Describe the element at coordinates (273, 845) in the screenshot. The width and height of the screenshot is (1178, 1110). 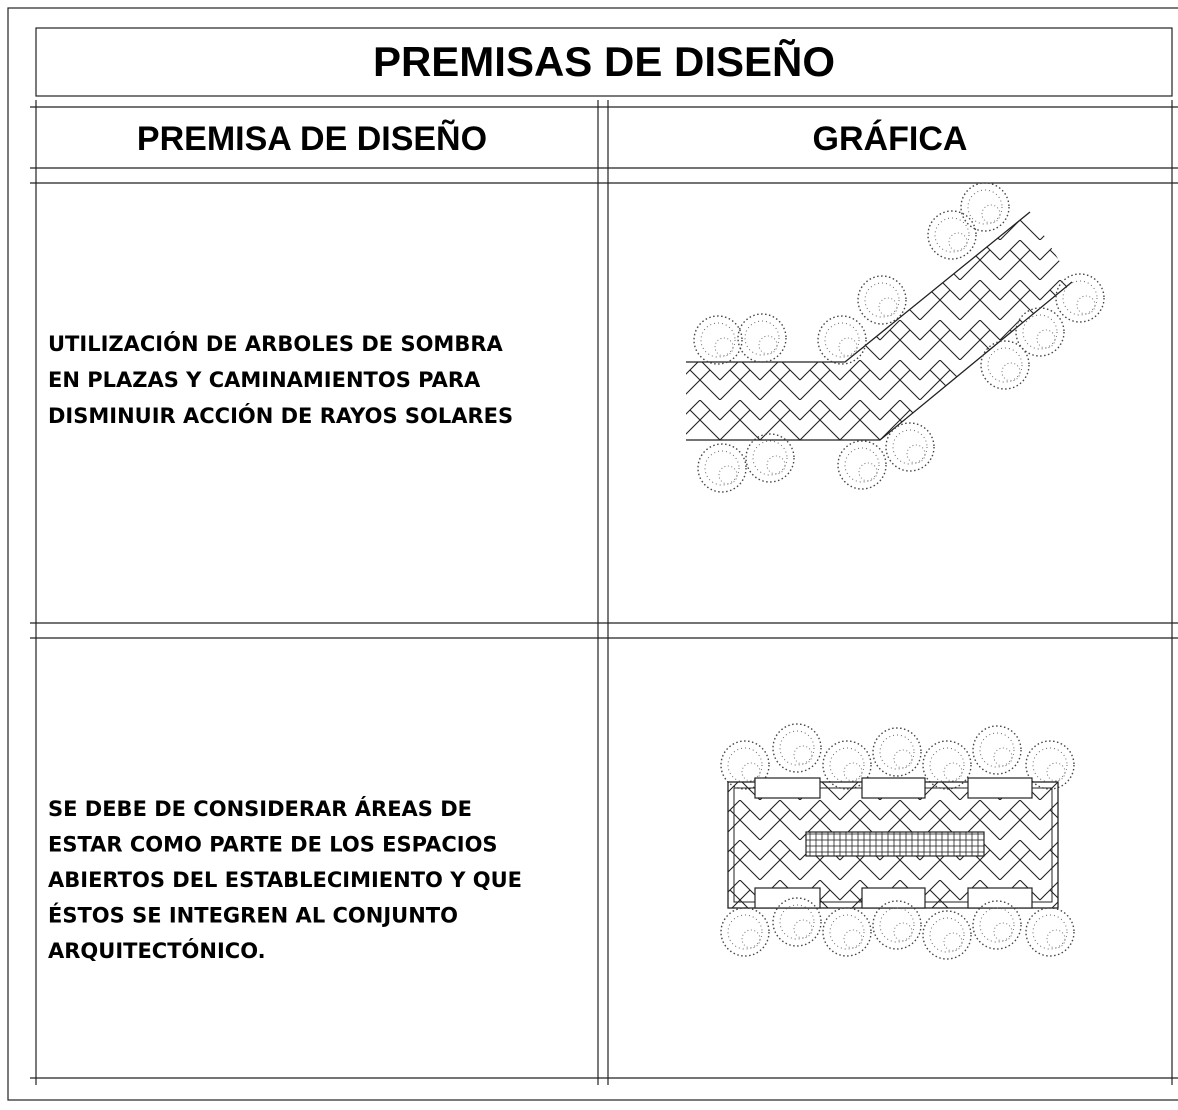
I see `premise-text: ESTAR COMO PARTE DE LOS ESPACIOS` at that location.